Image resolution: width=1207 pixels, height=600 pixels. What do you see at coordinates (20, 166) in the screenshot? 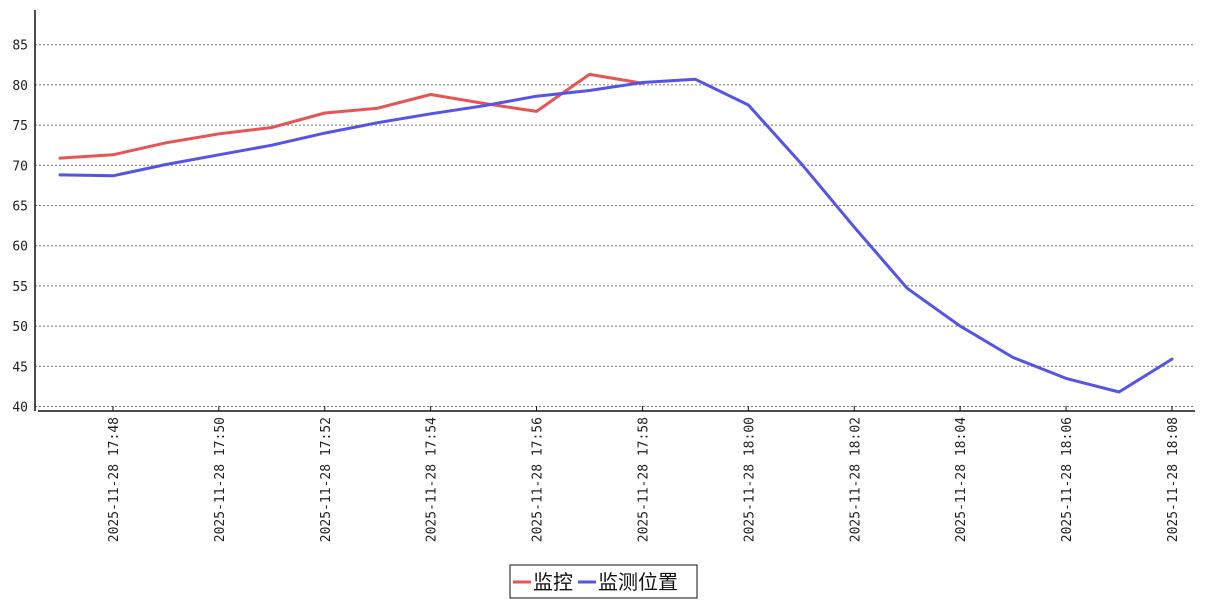
I see `y-tick-label: 70` at bounding box center [20, 166].